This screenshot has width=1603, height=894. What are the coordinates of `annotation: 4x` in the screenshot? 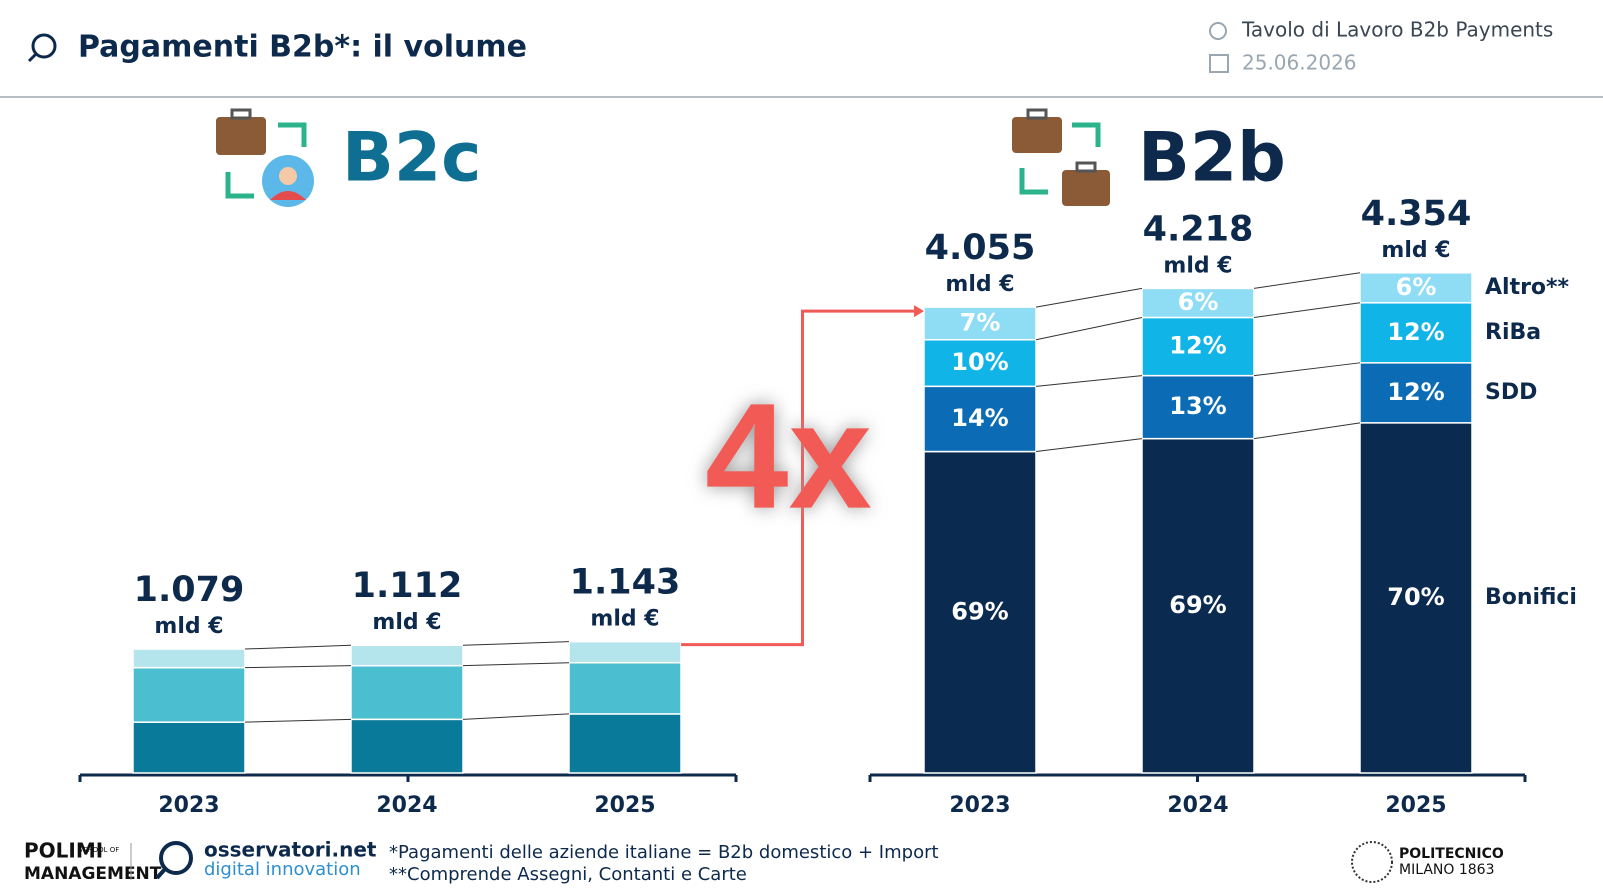 It's located at (788, 456).